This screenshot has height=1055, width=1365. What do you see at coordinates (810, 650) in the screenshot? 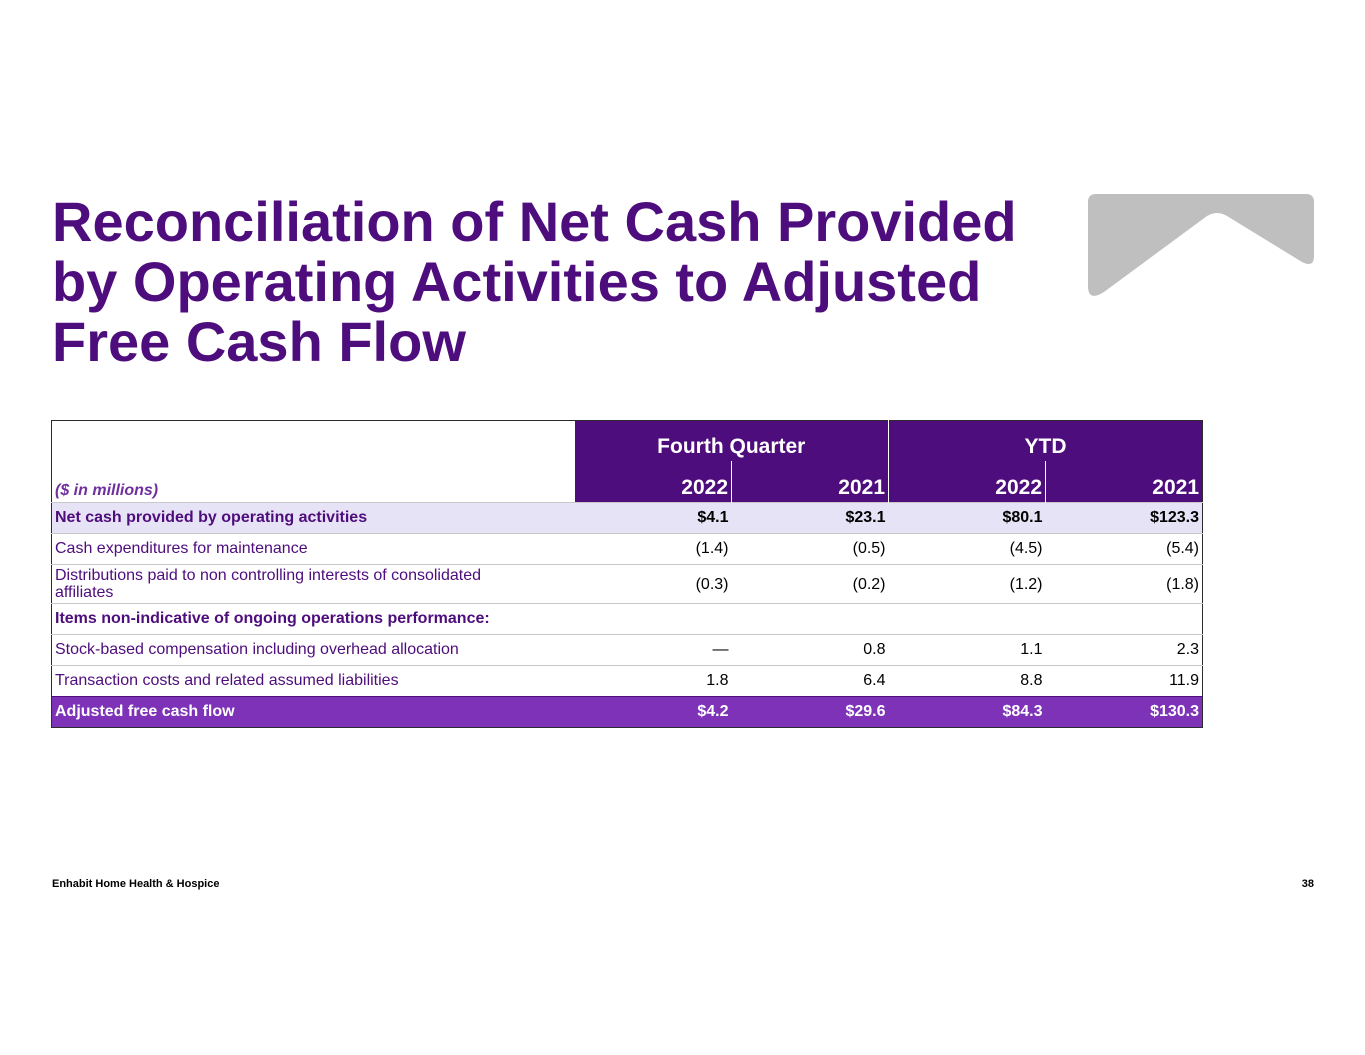
I see `cell-value: 0.8` at bounding box center [810, 650].